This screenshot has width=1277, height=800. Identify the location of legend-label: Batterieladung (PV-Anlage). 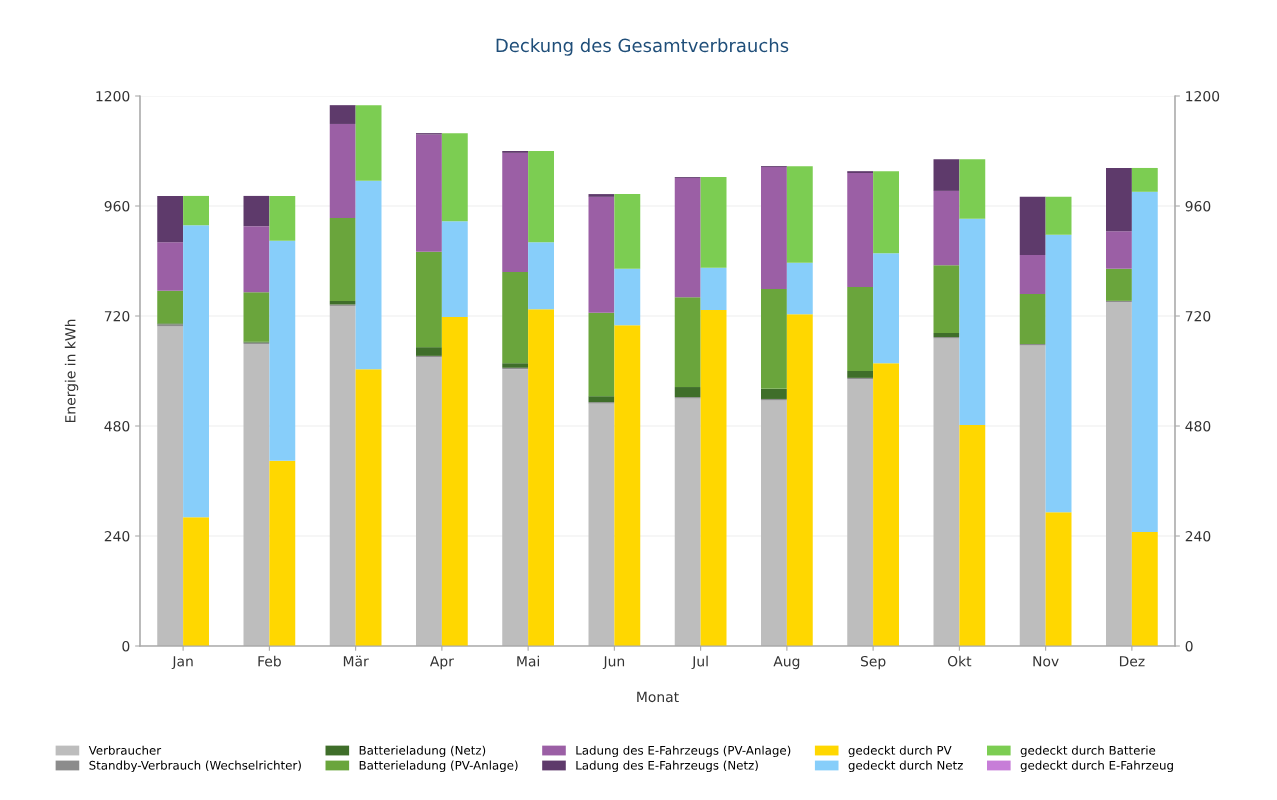
(438, 766).